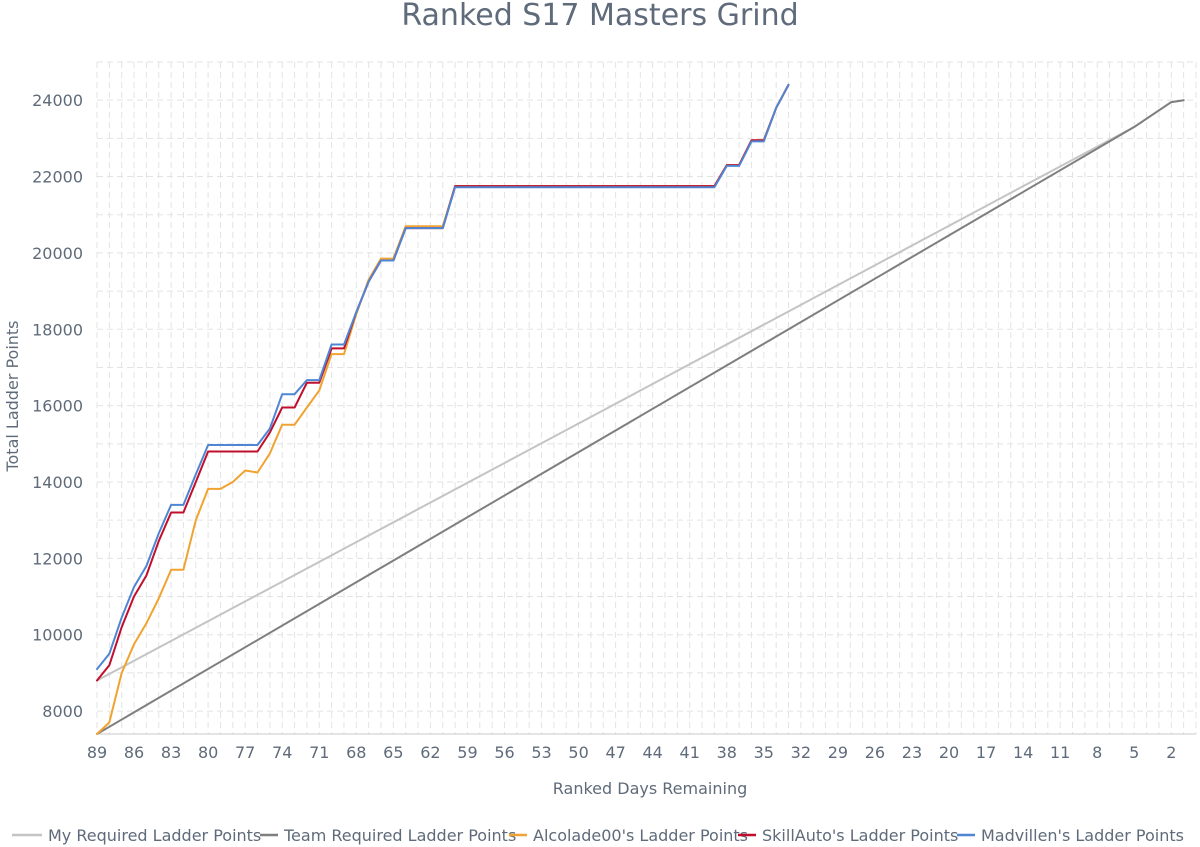  Describe the element at coordinates (154, 835) in the screenshot. I see `legend-label: My Required Ladder Points` at that location.